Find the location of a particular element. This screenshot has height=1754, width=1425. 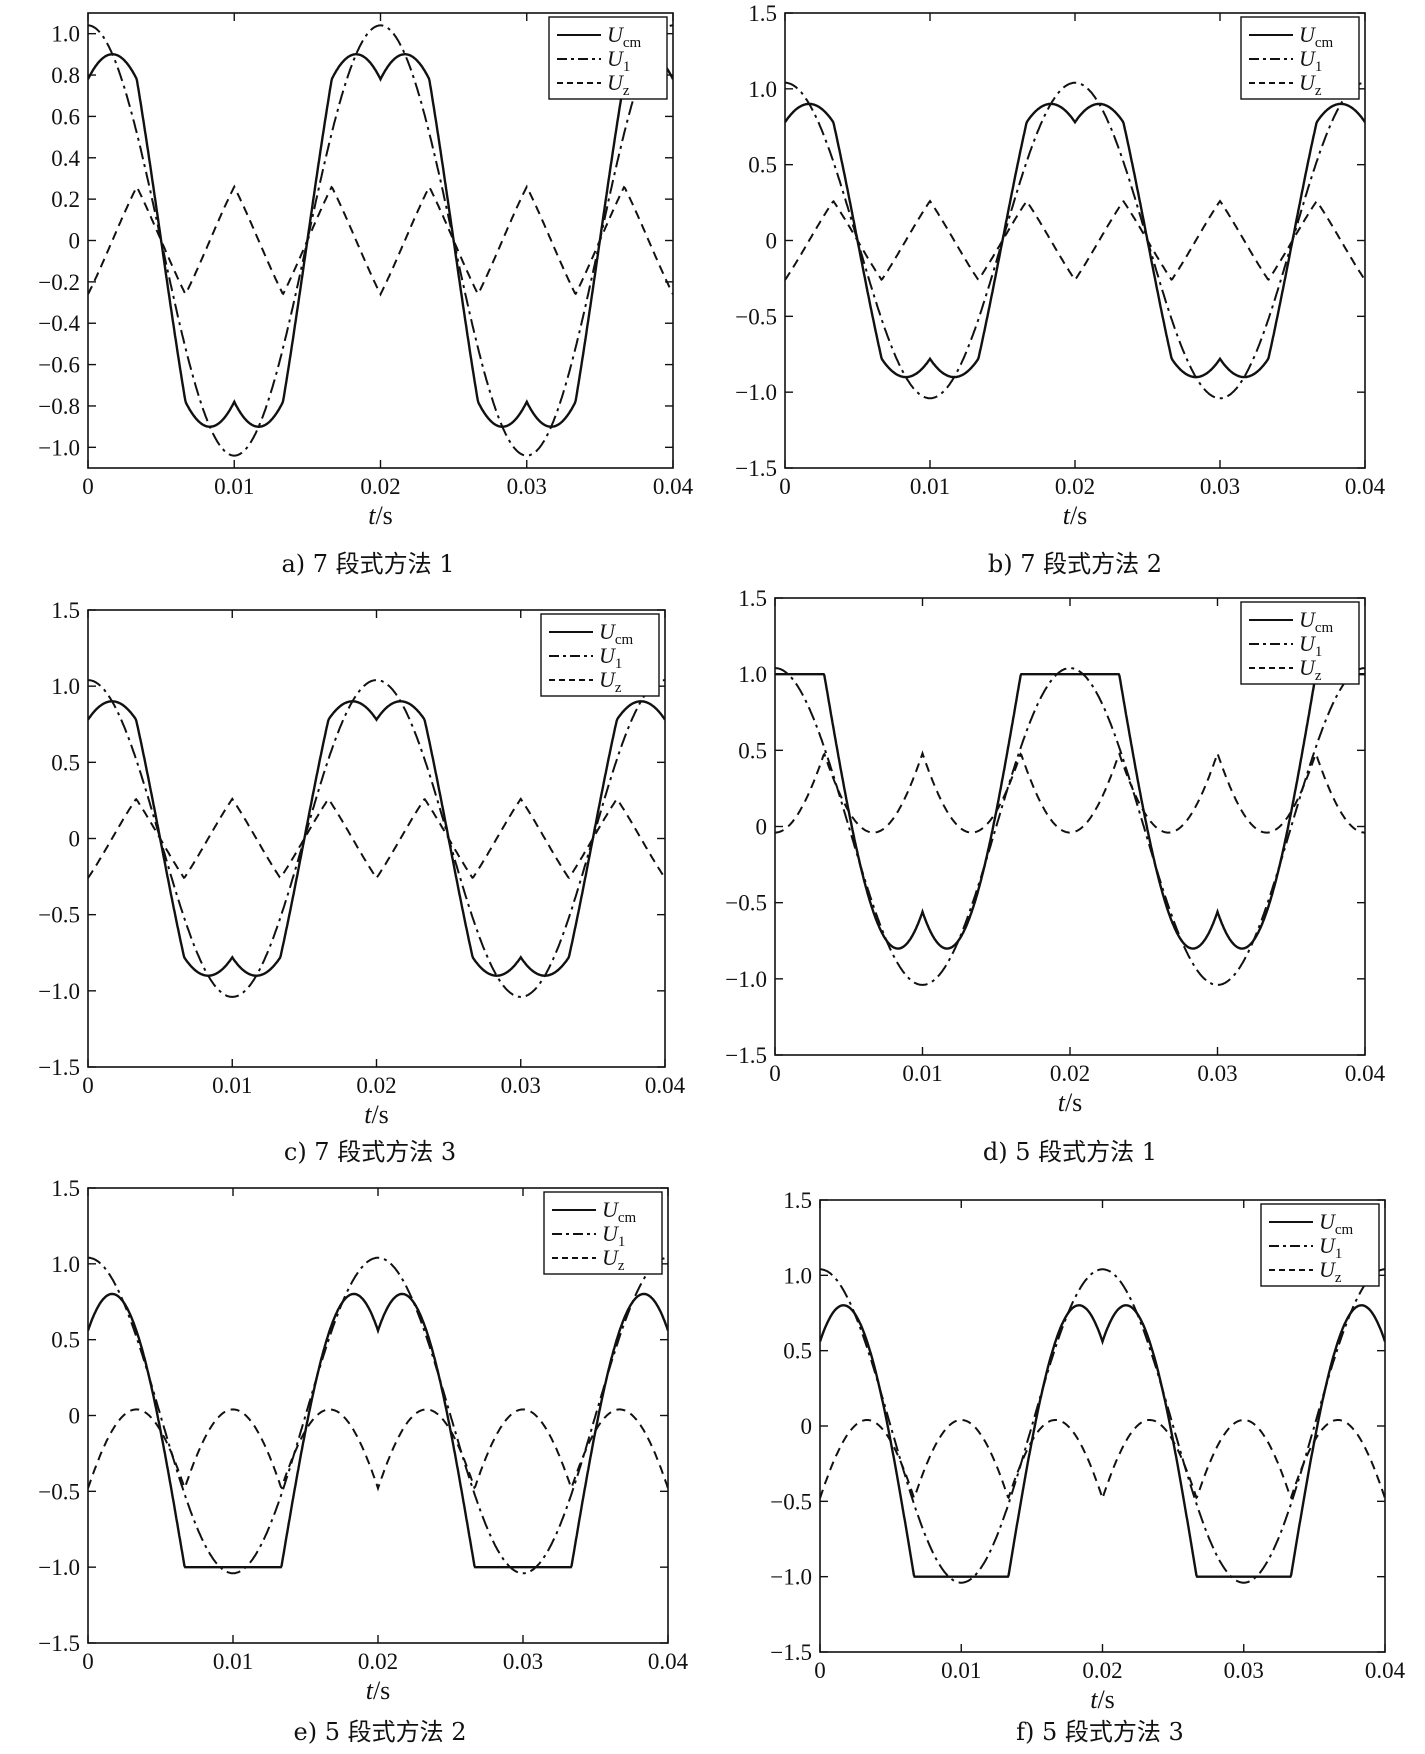

panel-caption: d) 5 段式方法 1 is located at coordinates (1070, 1152).